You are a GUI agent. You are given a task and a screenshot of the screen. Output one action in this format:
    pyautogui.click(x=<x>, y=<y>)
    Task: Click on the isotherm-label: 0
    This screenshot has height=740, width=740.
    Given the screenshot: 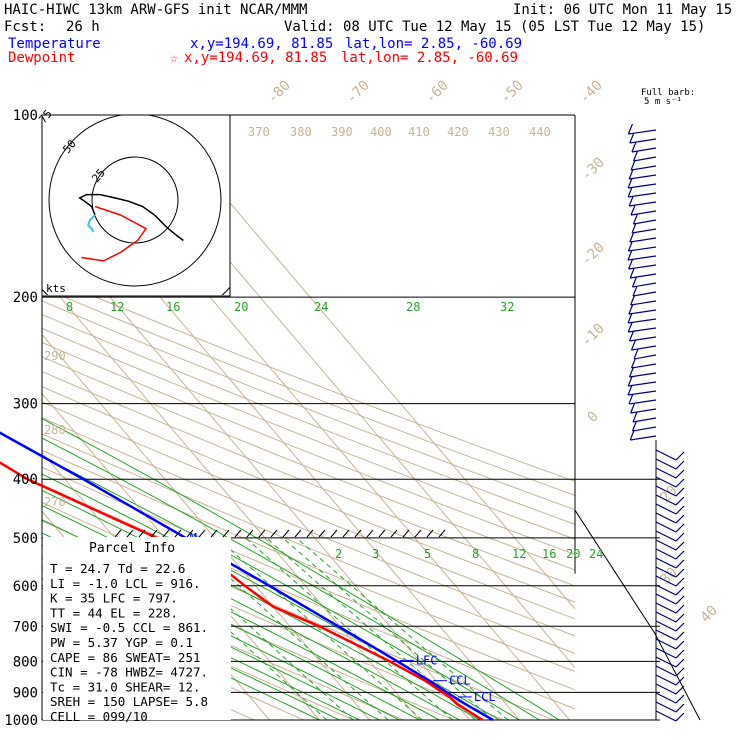 What is the action you would take?
    pyautogui.click(x=593, y=417)
    